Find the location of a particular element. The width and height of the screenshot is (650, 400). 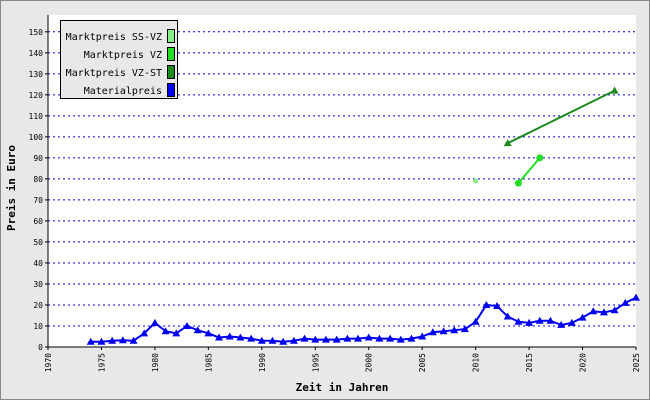

y-tick-label: 60 is located at coordinates (38, 221).